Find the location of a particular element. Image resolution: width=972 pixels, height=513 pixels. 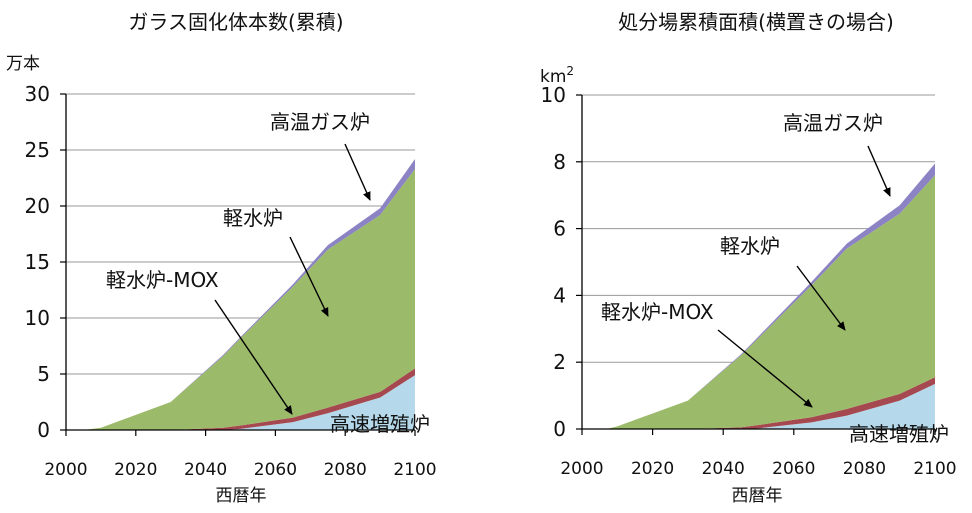

chart-title: 処分場累積面積(横置きの場合) is located at coordinates (756, 22).